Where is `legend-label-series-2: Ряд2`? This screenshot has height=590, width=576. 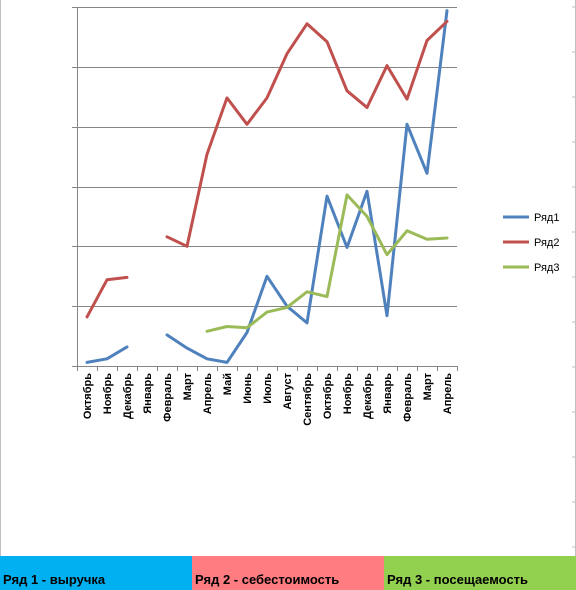
legend-label-series-2: Ряд2 is located at coordinates (546, 243).